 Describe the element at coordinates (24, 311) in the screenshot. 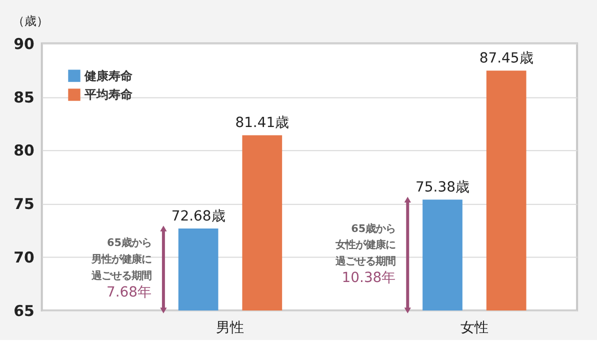

I see `y-tick-label: 65` at that location.